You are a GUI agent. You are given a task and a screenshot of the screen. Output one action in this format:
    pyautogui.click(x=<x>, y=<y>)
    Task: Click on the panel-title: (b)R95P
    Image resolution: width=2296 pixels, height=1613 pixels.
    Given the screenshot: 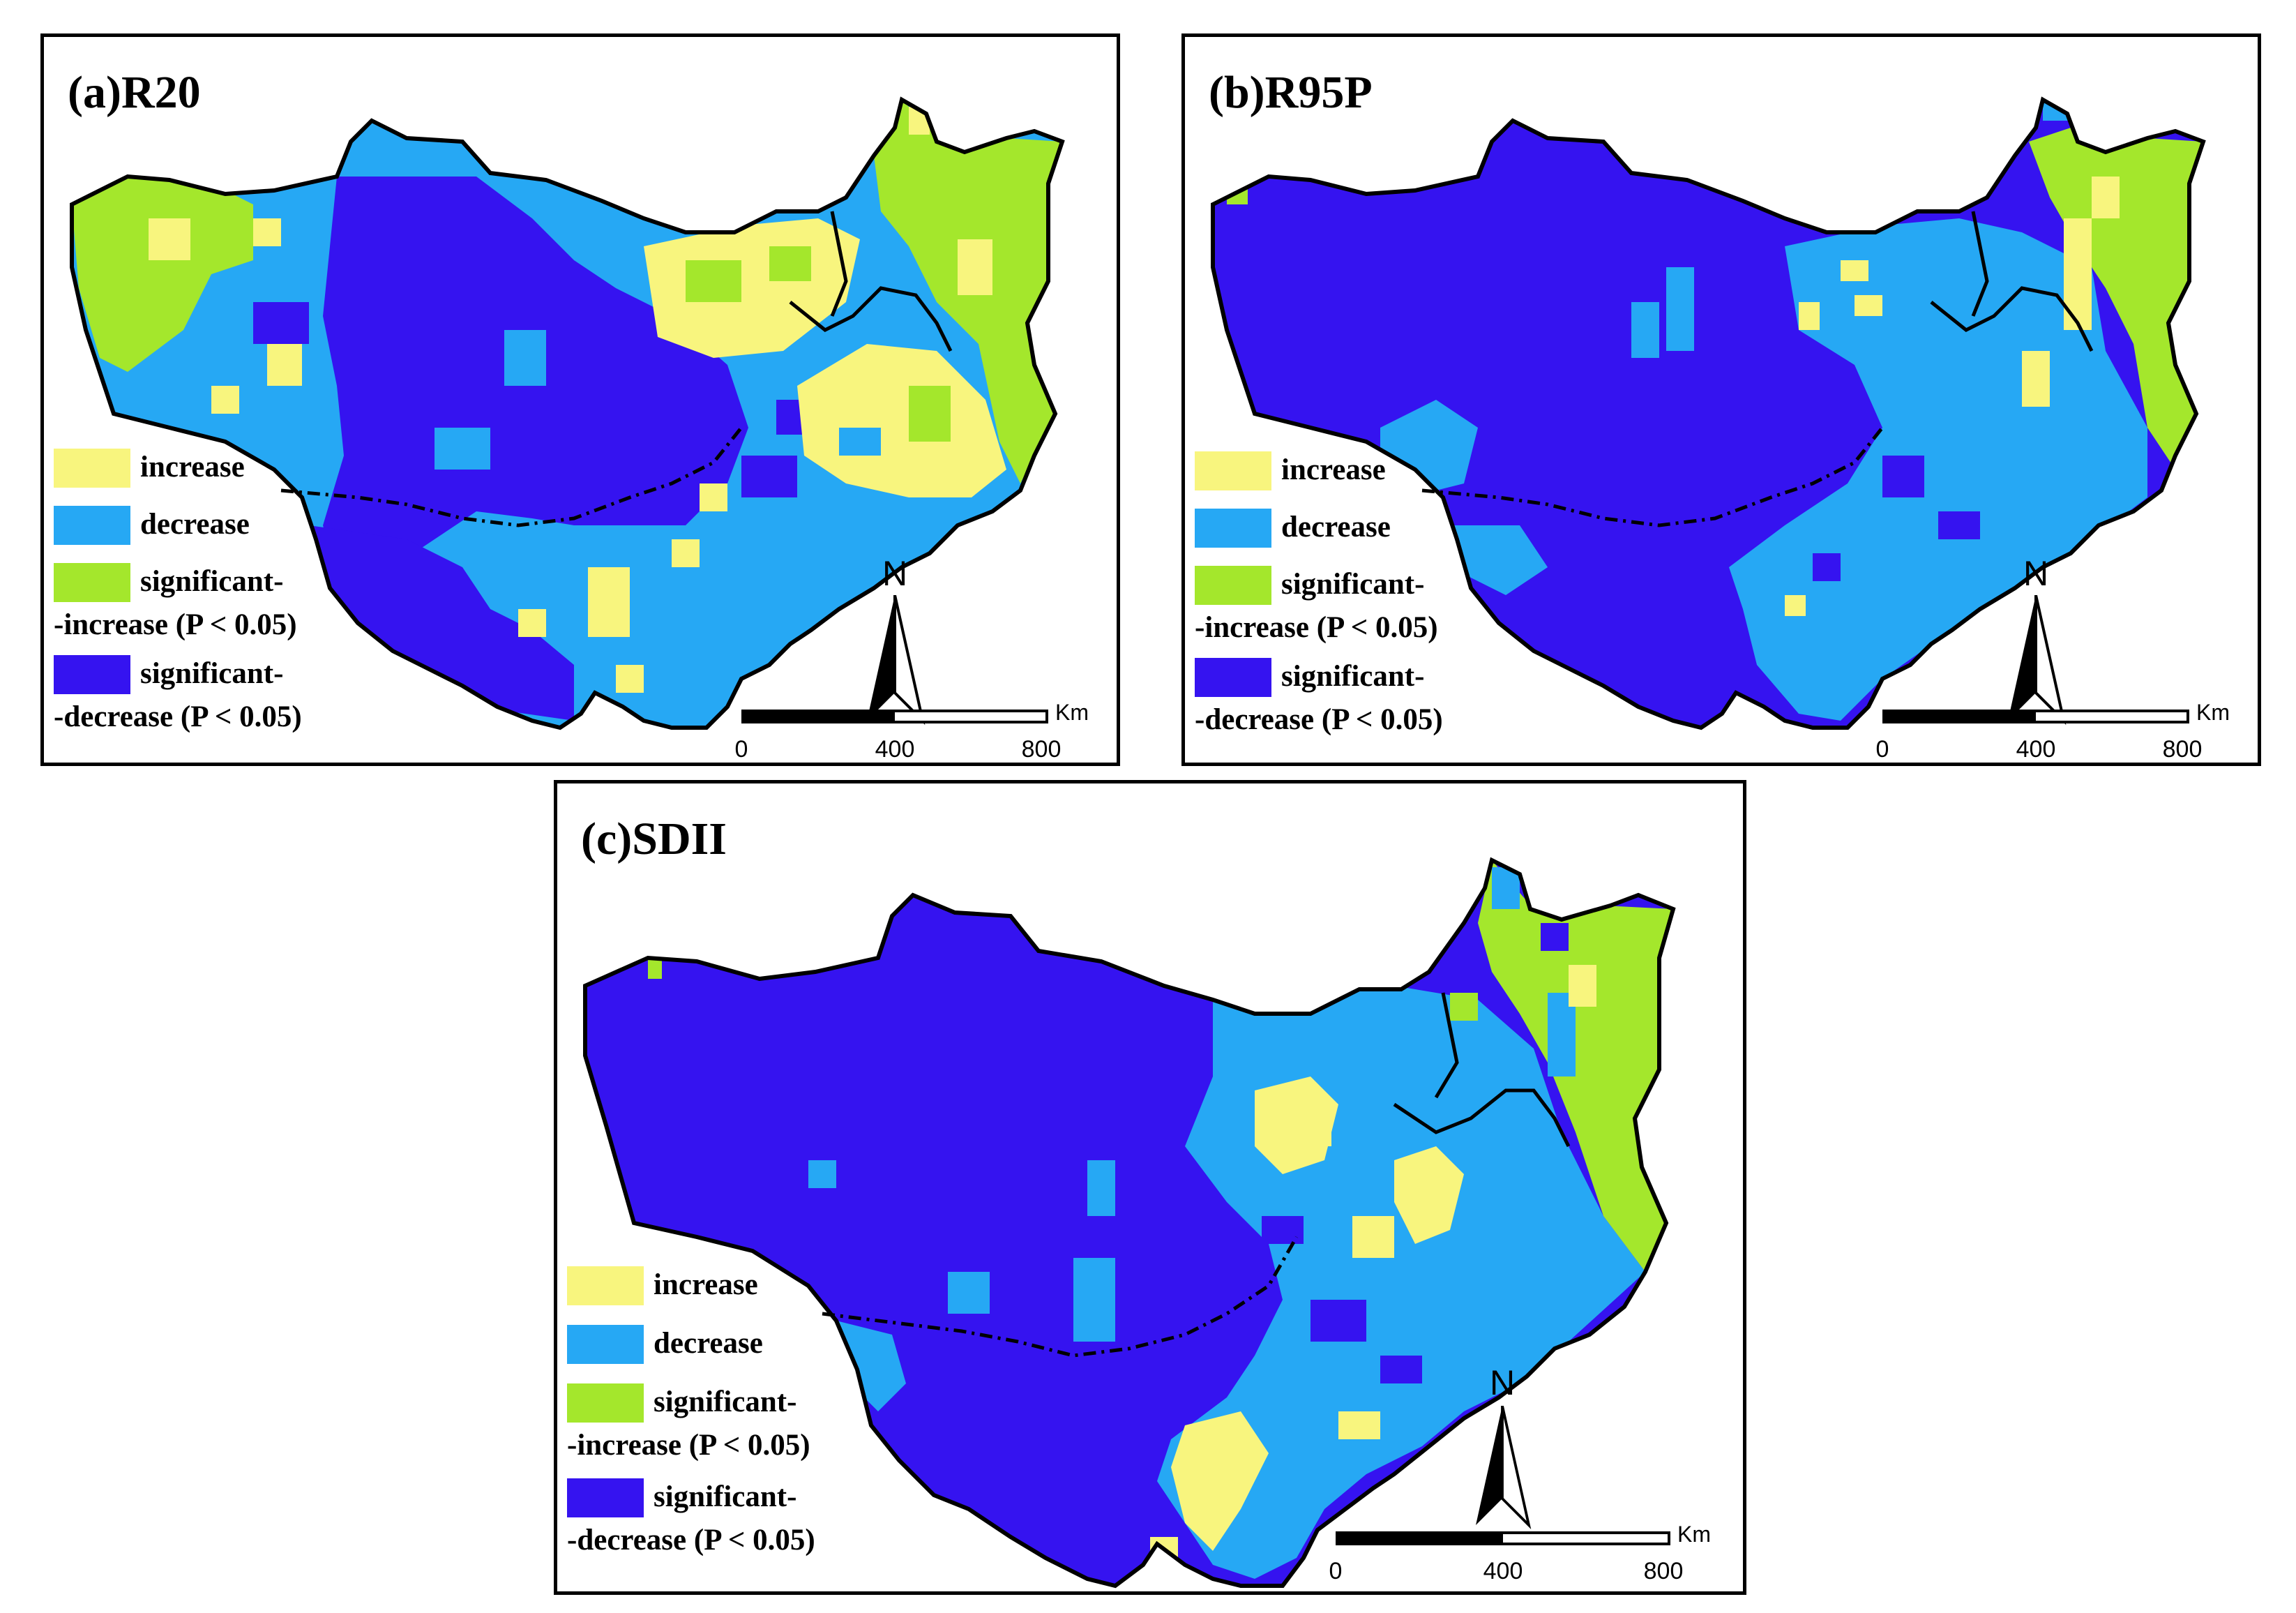 What is the action you would take?
    pyautogui.click(x=1291, y=92)
    